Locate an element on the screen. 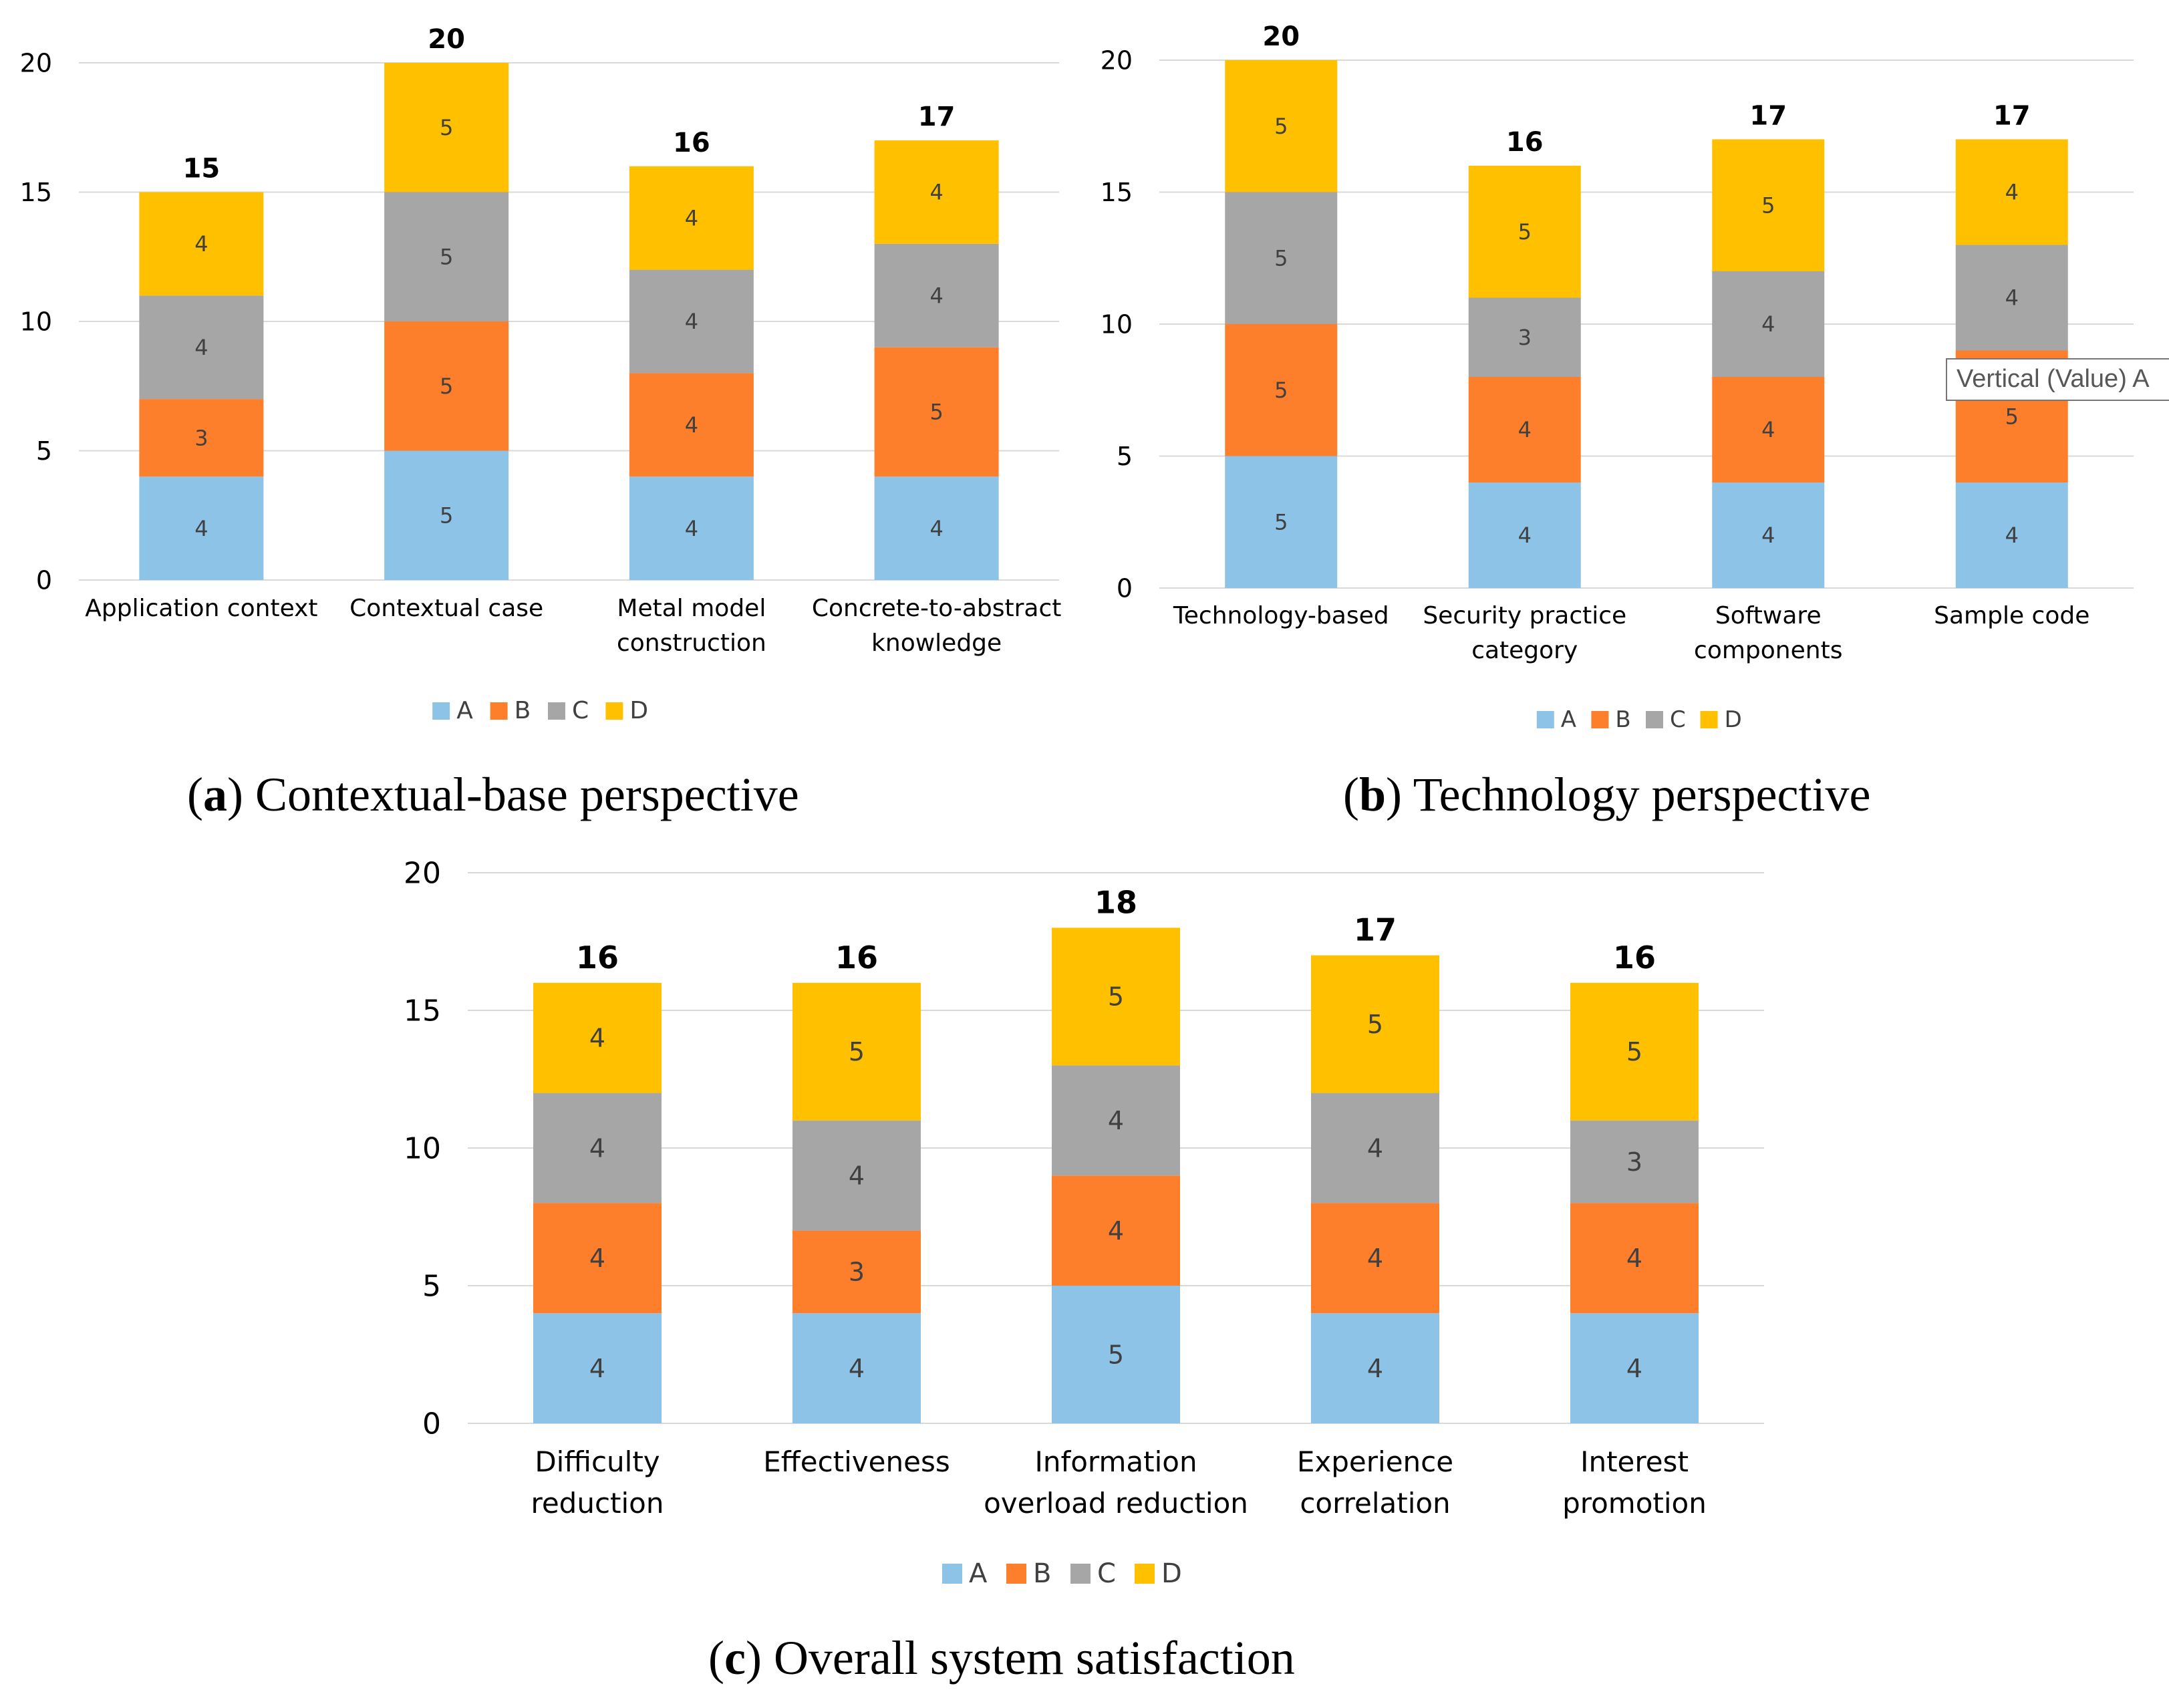 This screenshot has height=1708, width=2169. category-label: Technology-based is located at coordinates (1281, 615).